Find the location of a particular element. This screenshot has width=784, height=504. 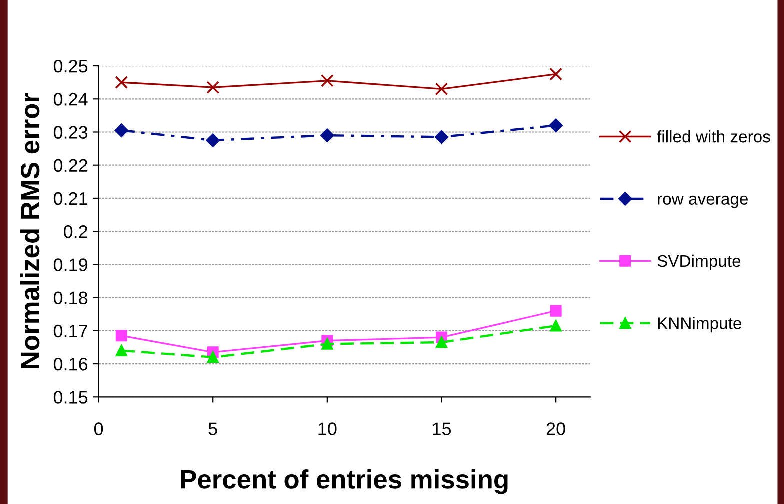

x-tick-label: 15 is located at coordinates (442, 429).